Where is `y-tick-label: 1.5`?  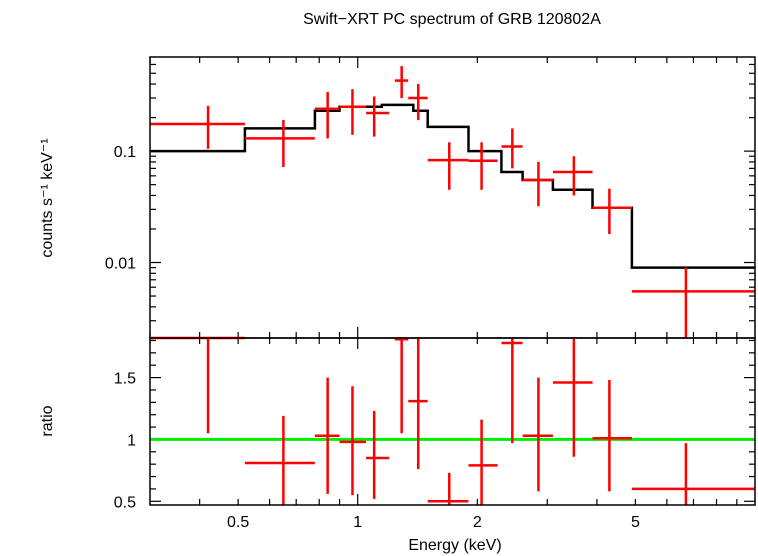
y-tick-label: 1.5 is located at coordinates (125, 379).